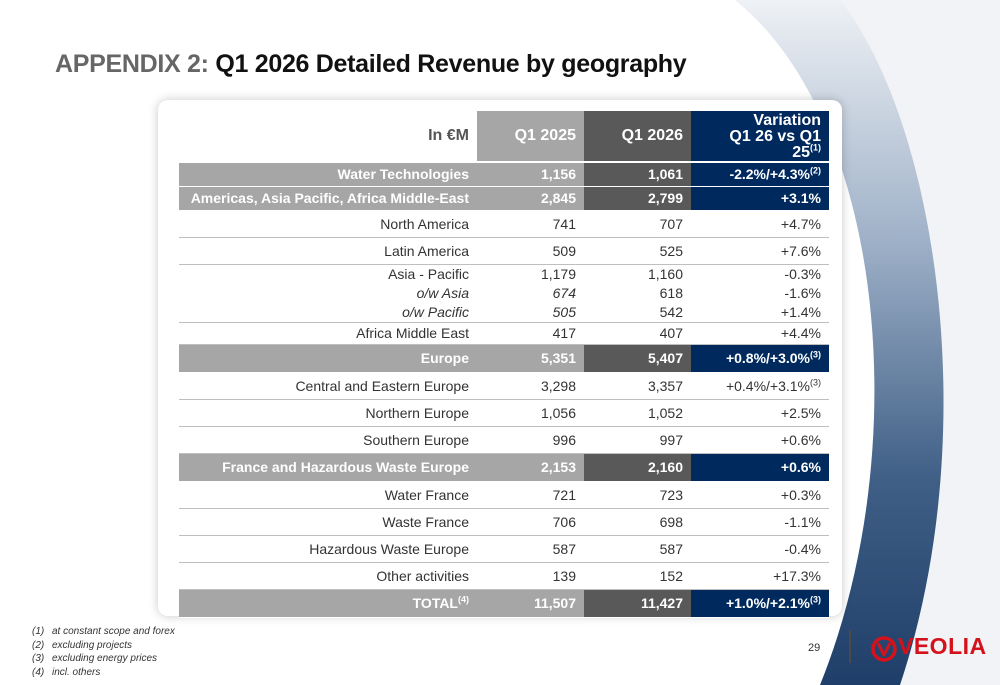 This screenshot has height=685, width=1000. I want to click on ow-asia-q26: 618, so click(671, 292).